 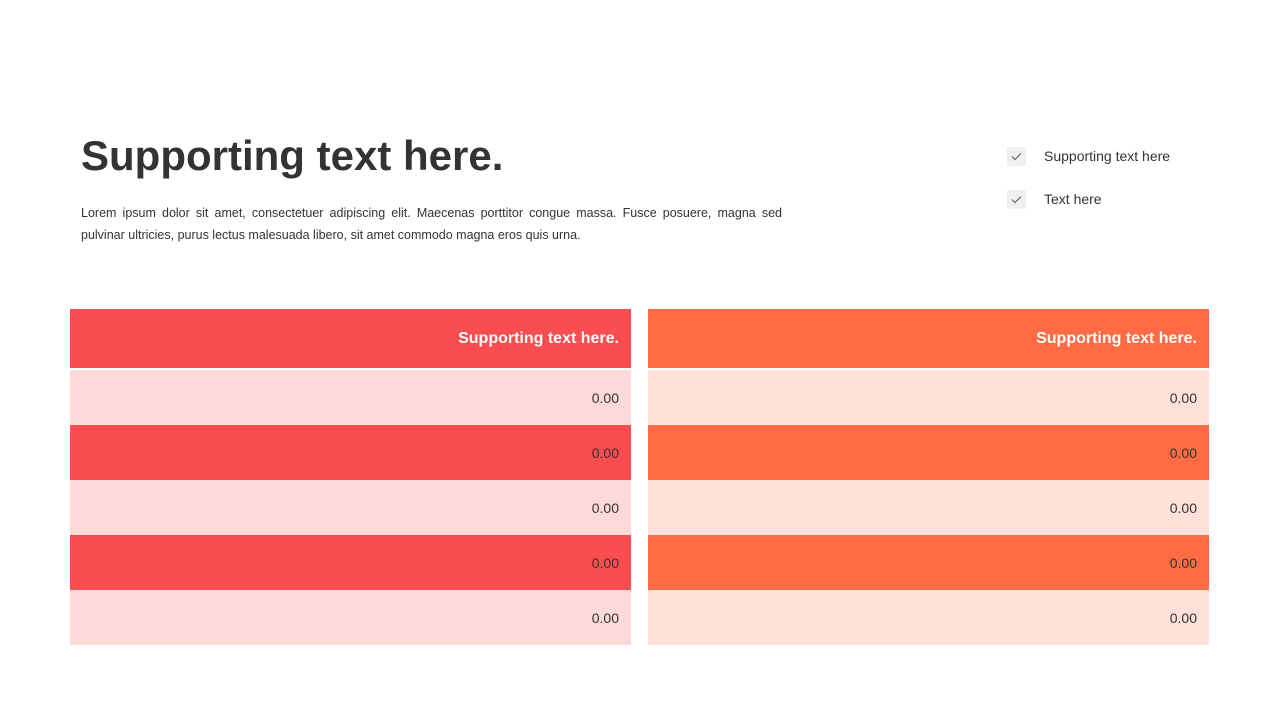 I want to click on checklist-item: Supporting text here, so click(x=1088, y=156).